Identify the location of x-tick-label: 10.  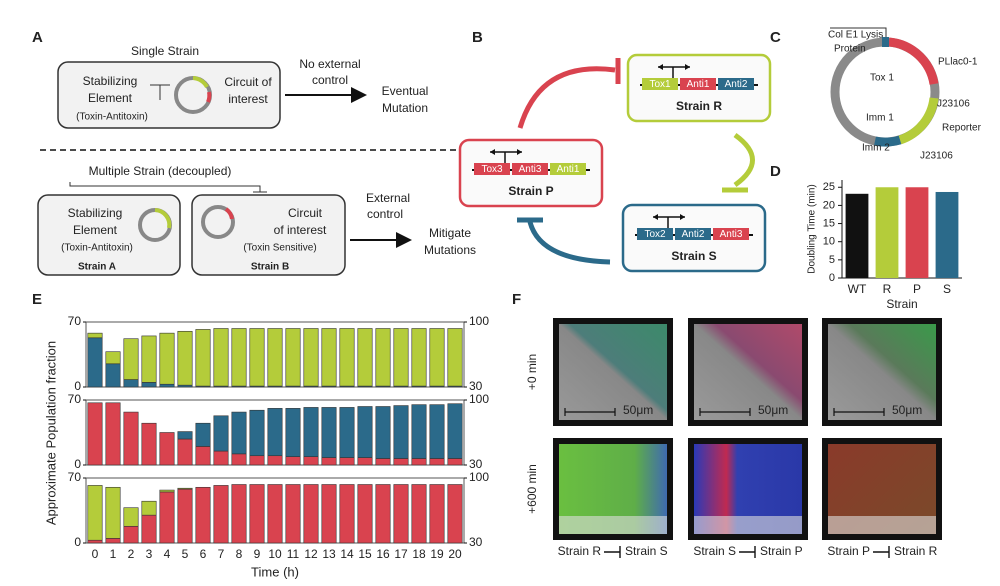
(275, 554).